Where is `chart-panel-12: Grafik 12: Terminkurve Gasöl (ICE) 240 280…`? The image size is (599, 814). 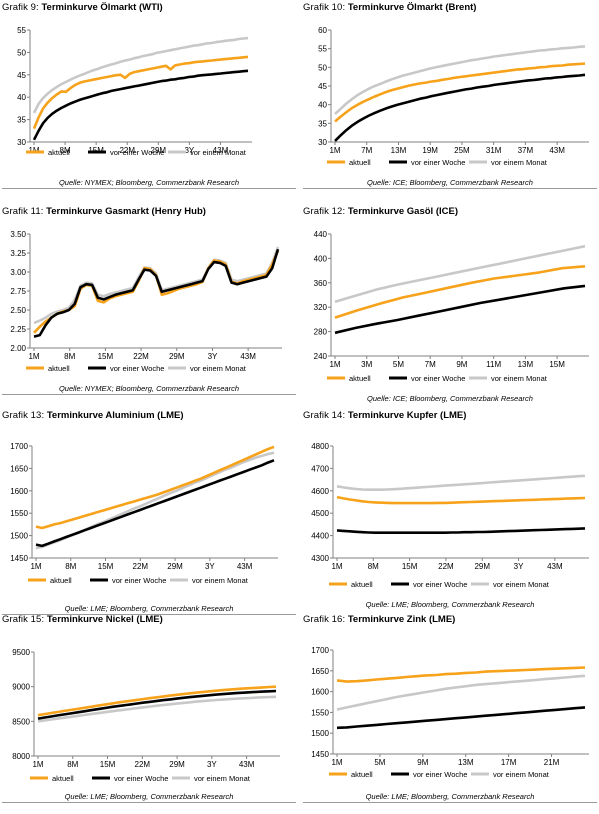
chart-panel-12: Grafik 12: Terminkurve Gasöl (ICE) 240 280… is located at coordinates (450, 306).